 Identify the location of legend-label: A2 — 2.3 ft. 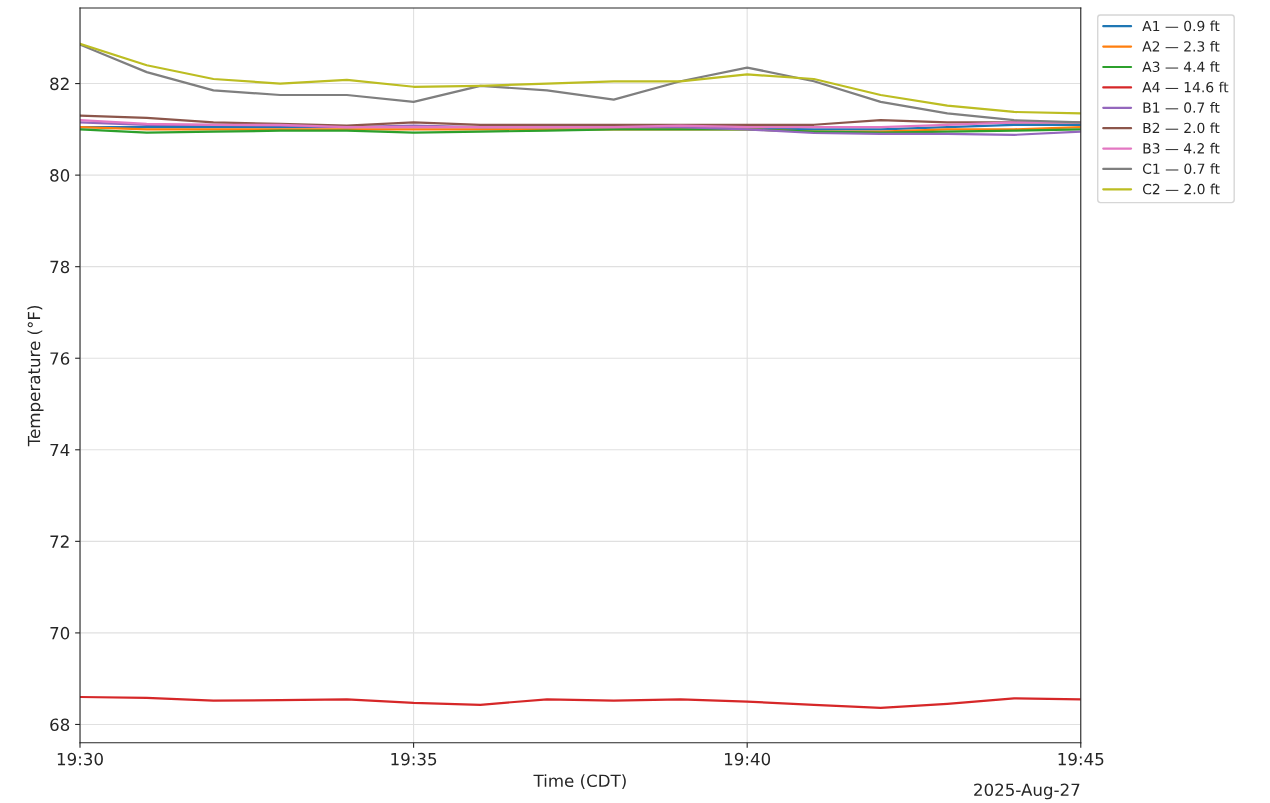
(1181, 46).